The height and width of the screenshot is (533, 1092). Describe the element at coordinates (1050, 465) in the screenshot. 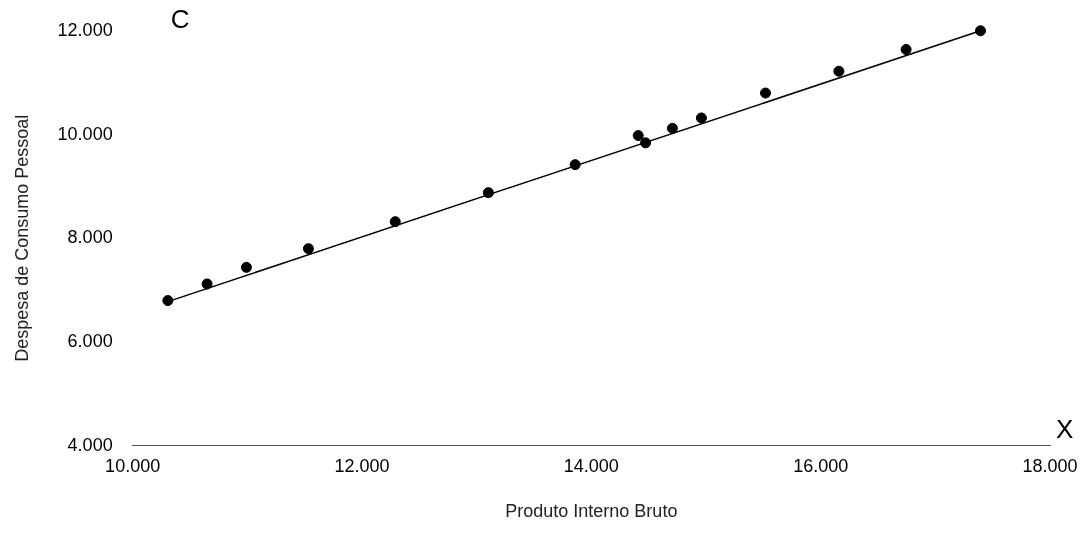

I see `x-tick-label: 18.000` at that location.